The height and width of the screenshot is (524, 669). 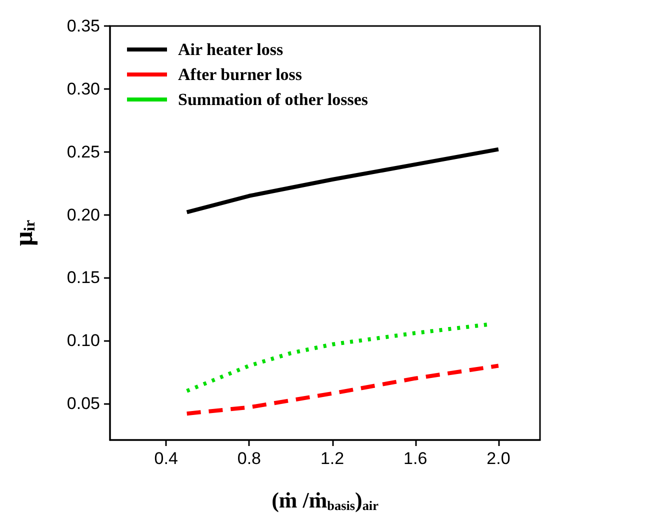 What do you see at coordinates (240, 74) in the screenshot?
I see `legend-label: After burner loss` at bounding box center [240, 74].